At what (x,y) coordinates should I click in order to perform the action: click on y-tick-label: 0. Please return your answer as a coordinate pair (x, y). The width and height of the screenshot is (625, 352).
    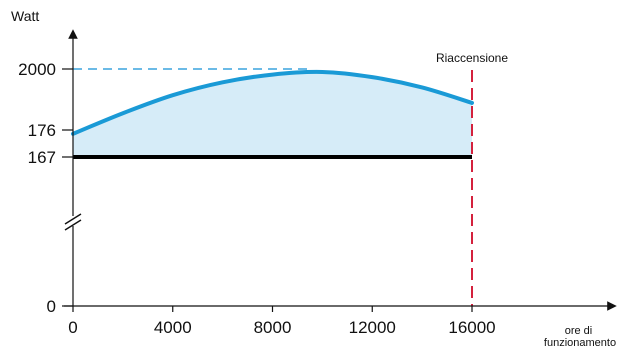
    Looking at the image, I should click on (51, 306).